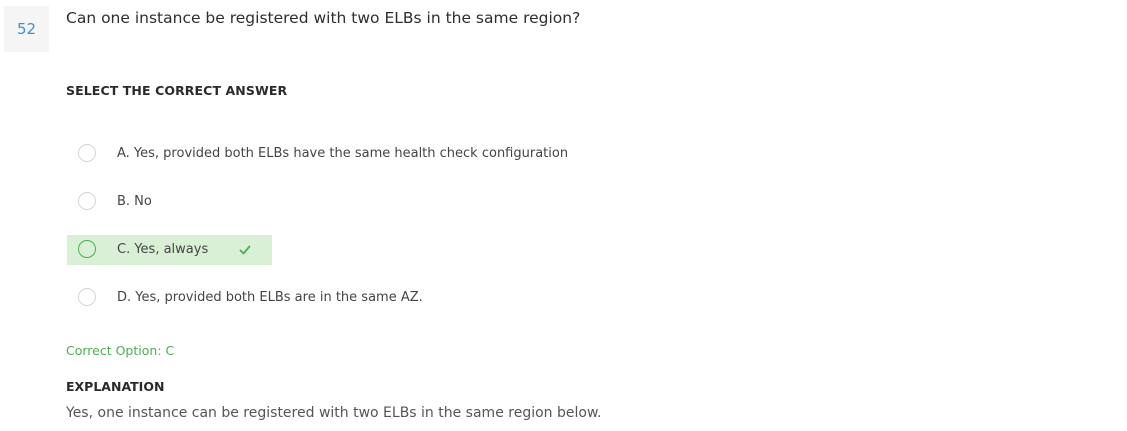 Image resolution: width=1127 pixels, height=431 pixels. I want to click on explanation-heading: EXPLANATION, so click(115, 386).